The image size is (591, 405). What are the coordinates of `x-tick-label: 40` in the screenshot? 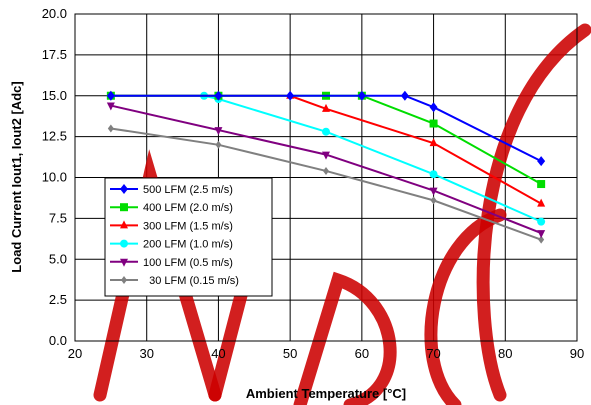 It's located at (218, 353).